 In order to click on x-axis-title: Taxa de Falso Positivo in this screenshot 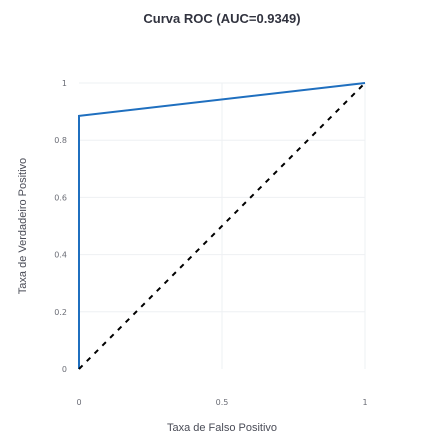, I will do `click(222, 428)`.